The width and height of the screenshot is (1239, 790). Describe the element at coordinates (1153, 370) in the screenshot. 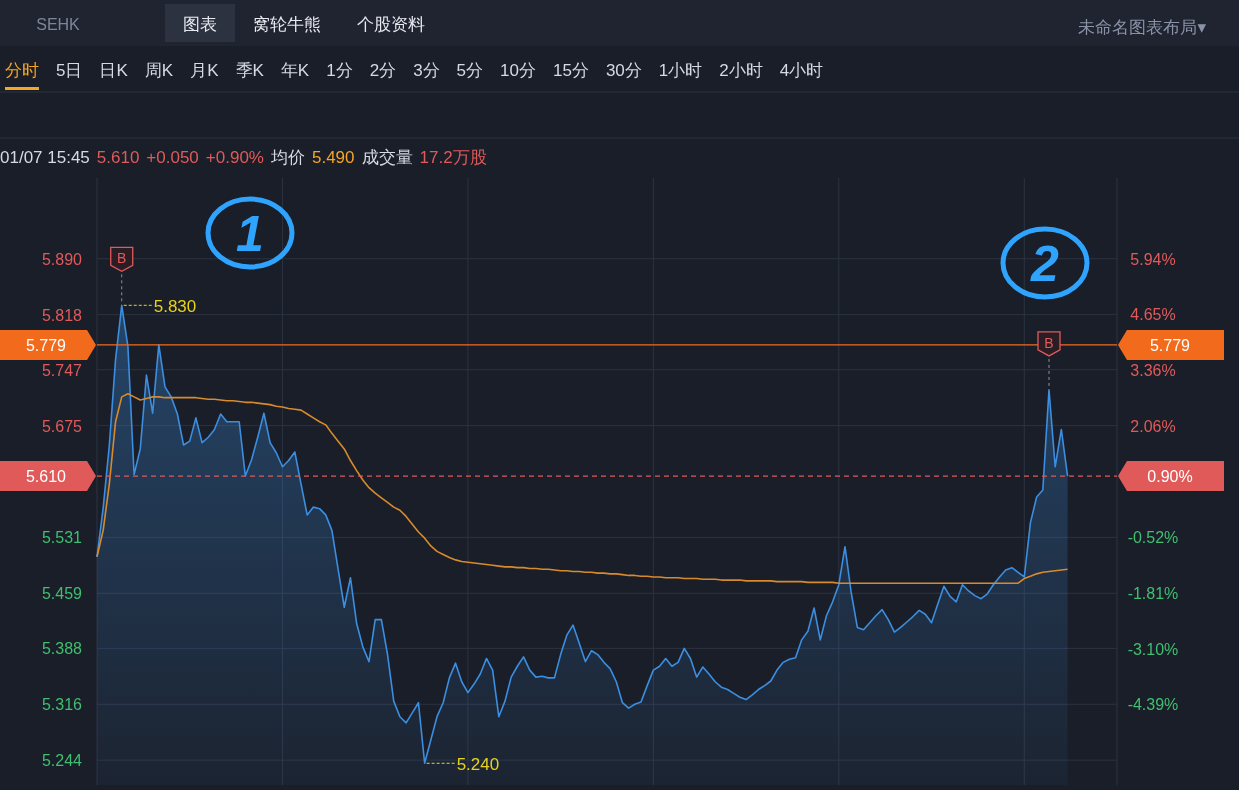

I see `y2-tick-label: 3.36%` at that location.